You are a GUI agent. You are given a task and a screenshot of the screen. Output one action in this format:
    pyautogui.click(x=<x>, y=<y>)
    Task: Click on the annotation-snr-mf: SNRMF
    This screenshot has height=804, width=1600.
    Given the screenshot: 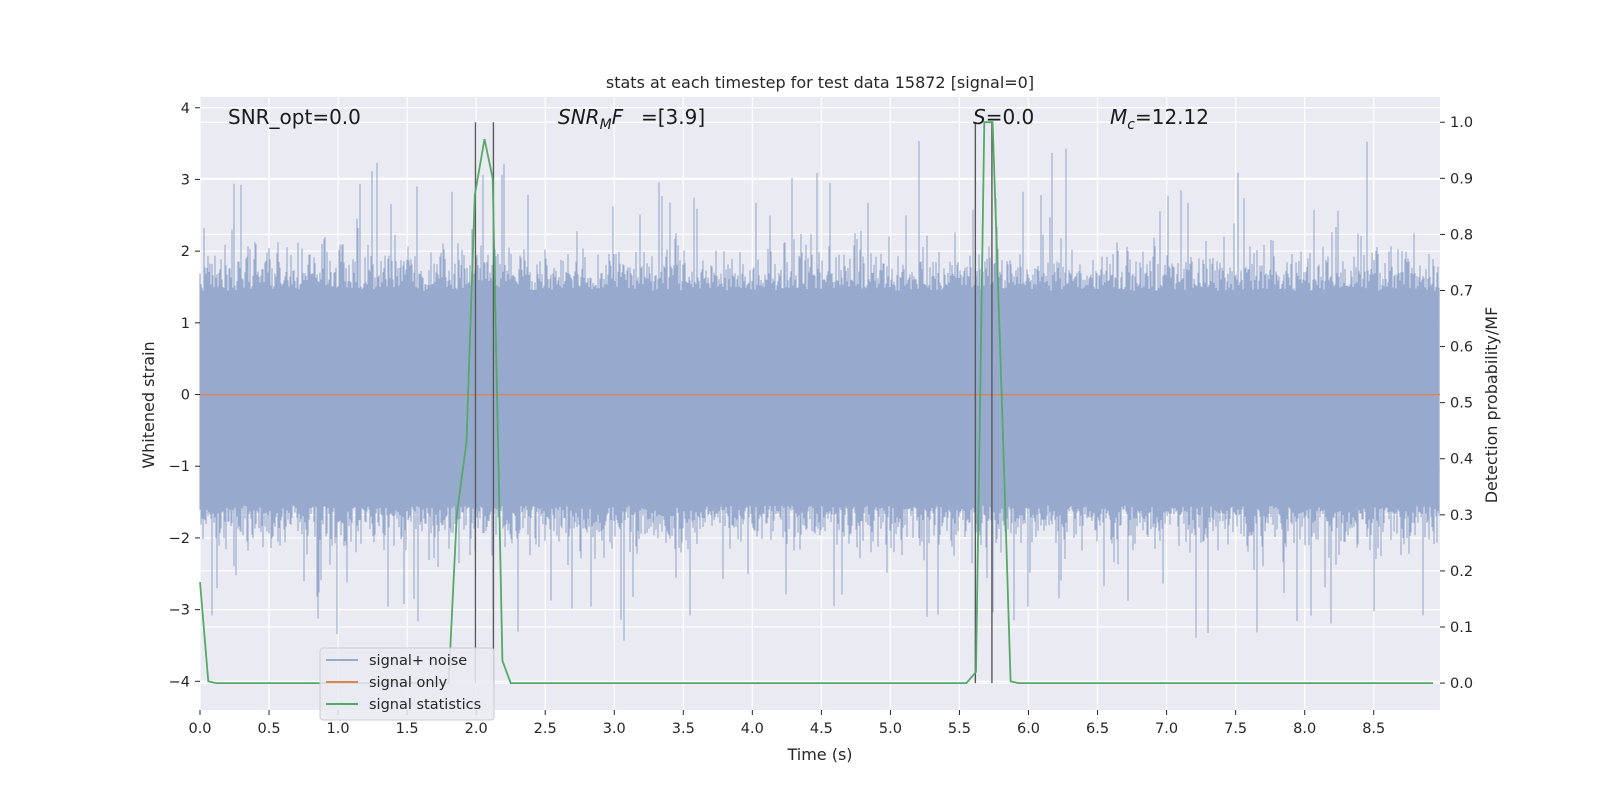 What is the action you would take?
    pyautogui.click(x=591, y=119)
    